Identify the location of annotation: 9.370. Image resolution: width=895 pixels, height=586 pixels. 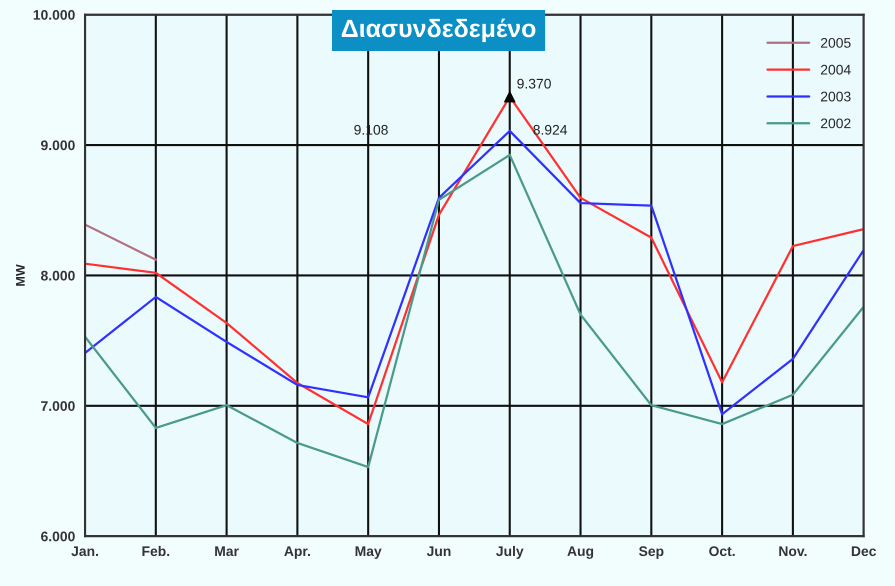
(534, 83).